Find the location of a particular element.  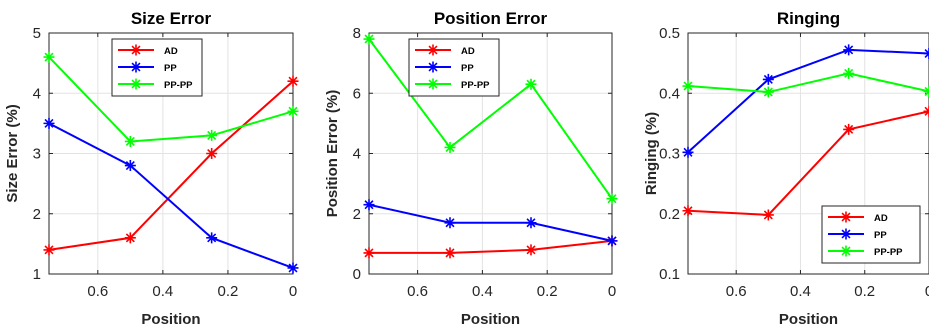

y-axis-label: Position Error (%) is located at coordinates (332, 154).